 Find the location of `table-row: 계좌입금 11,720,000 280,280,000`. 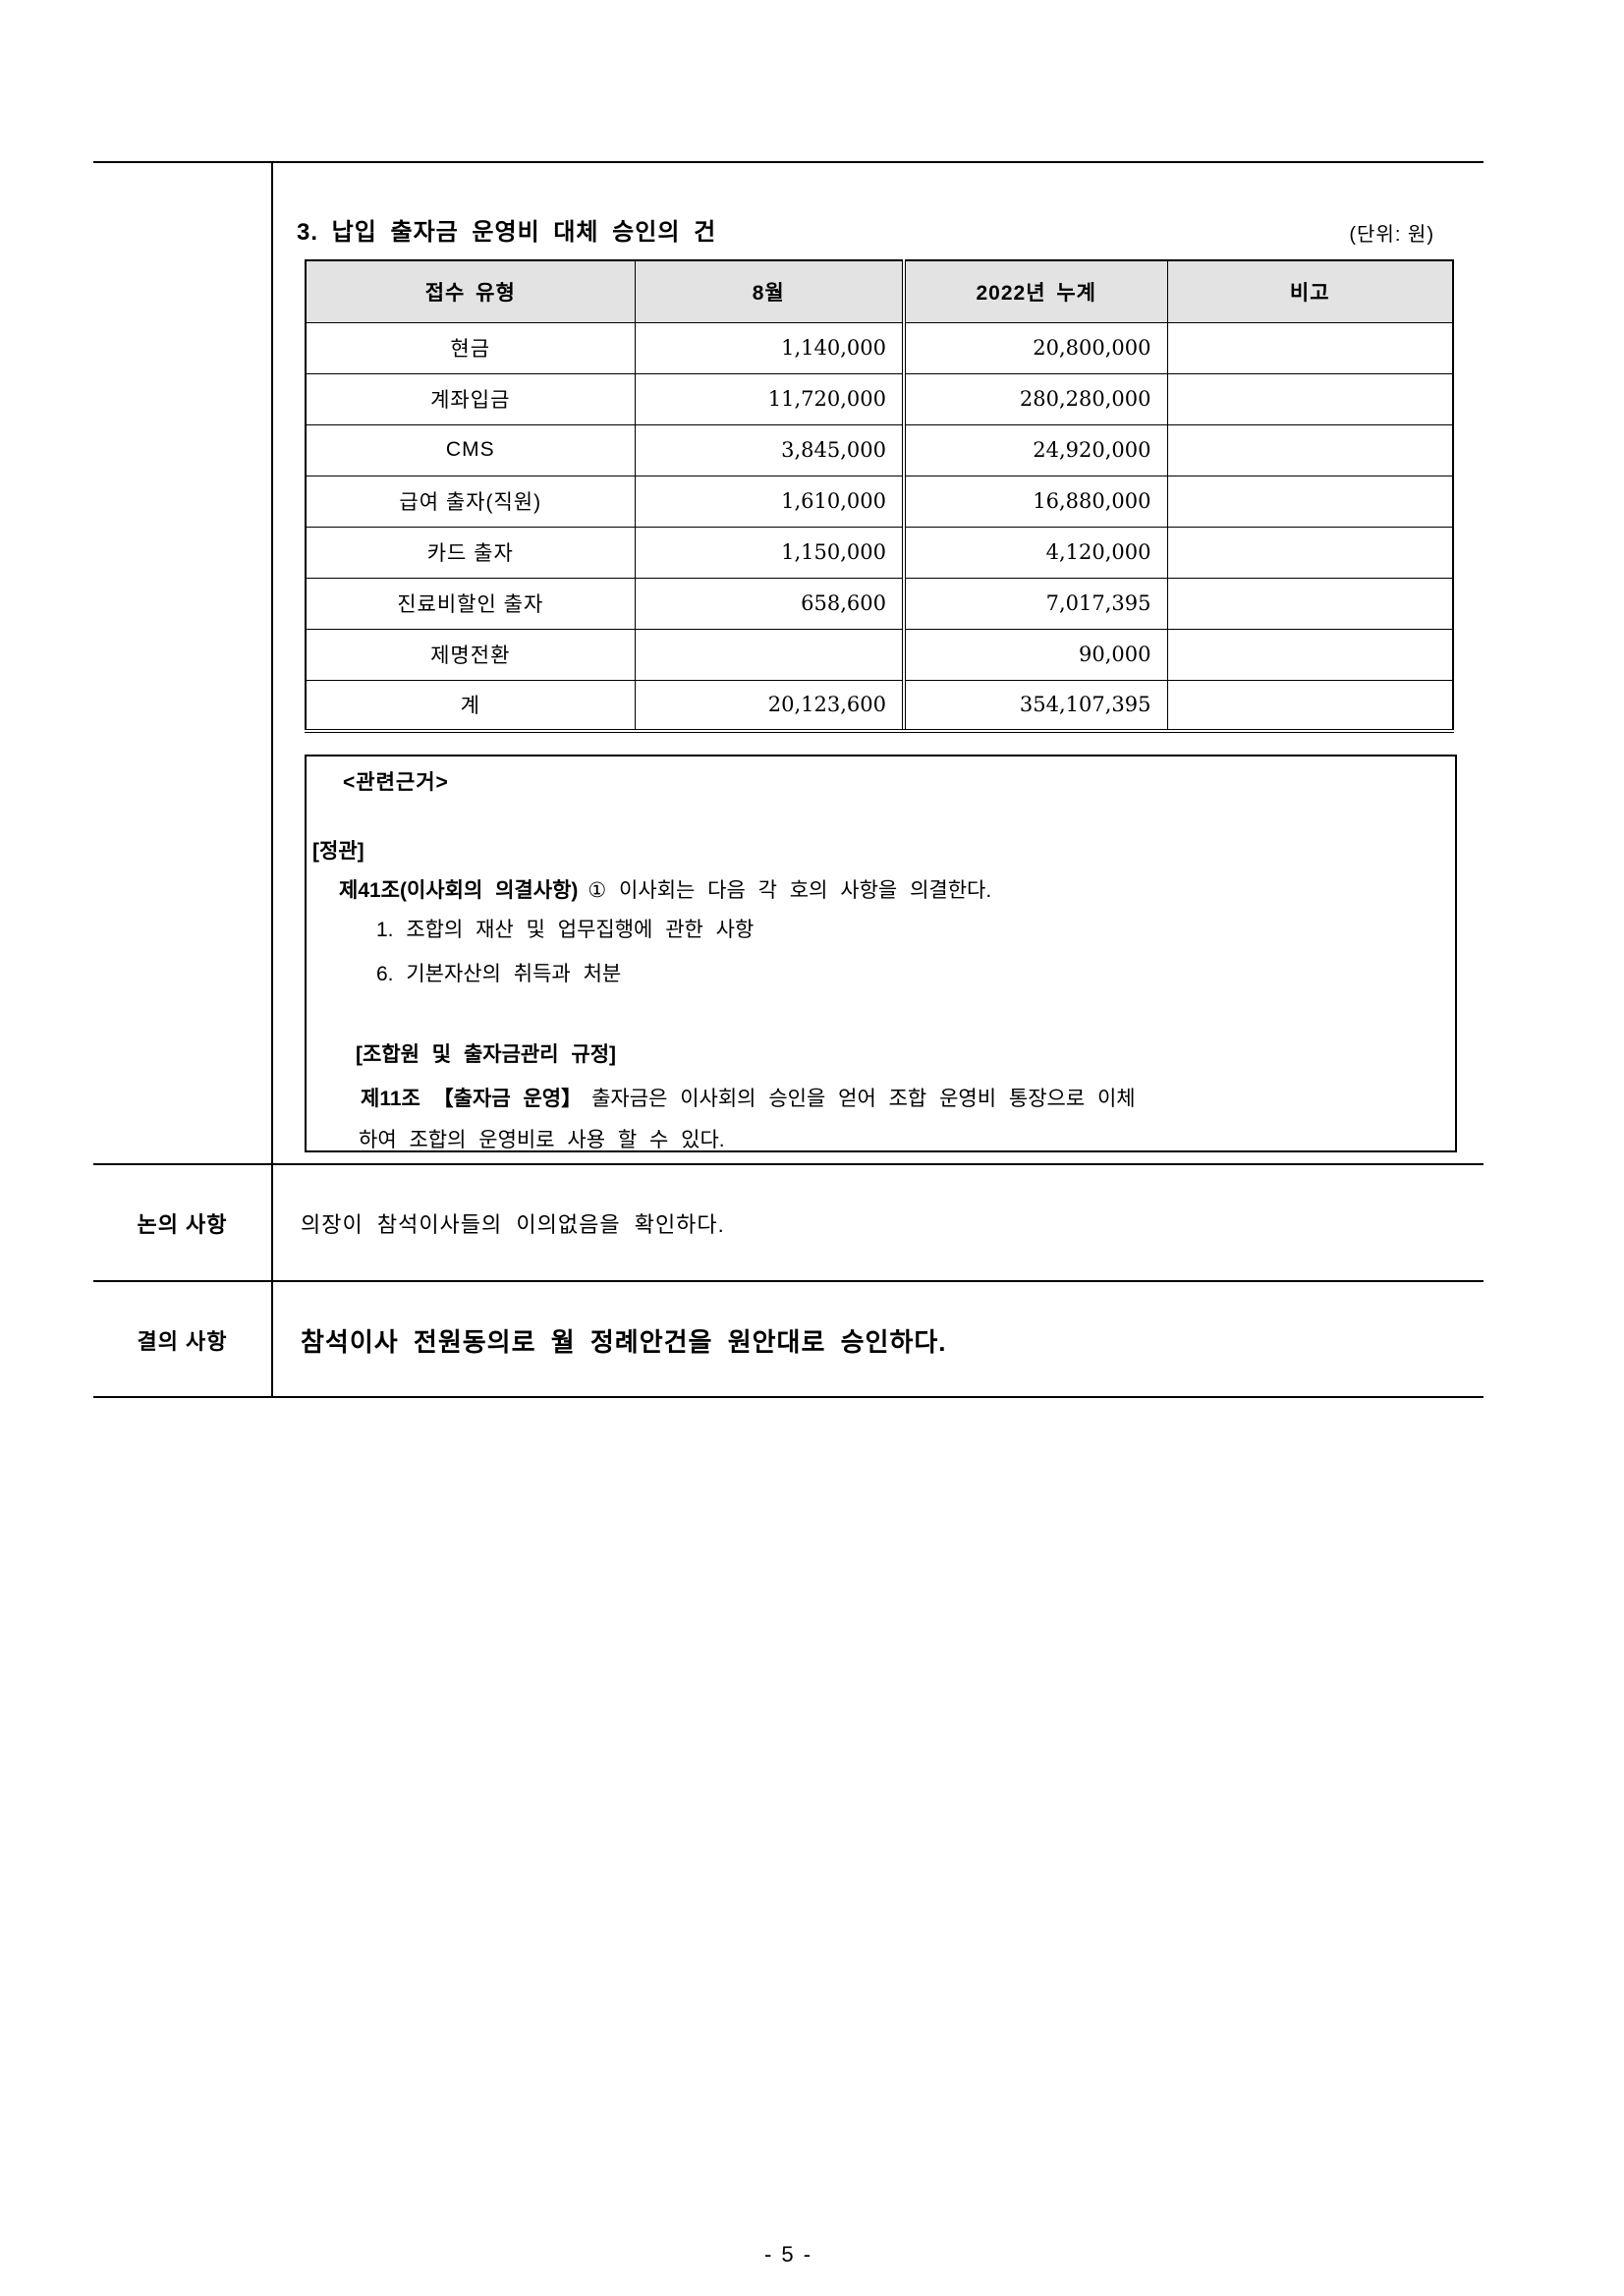

table-row: 계좌입금 11,720,000 280,280,000 is located at coordinates (879, 398).